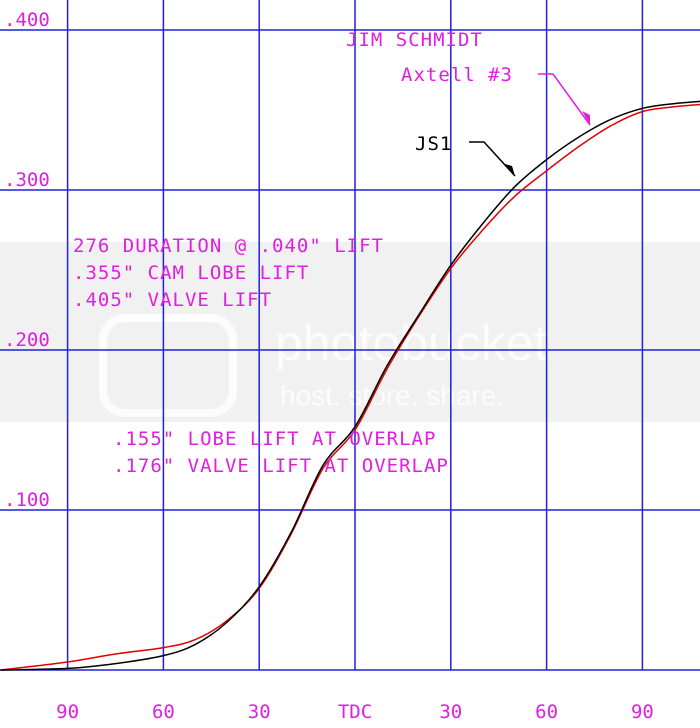 This screenshot has height=728, width=700. Describe the element at coordinates (27, 180) in the screenshot. I see `y-tick-label: .300` at that location.